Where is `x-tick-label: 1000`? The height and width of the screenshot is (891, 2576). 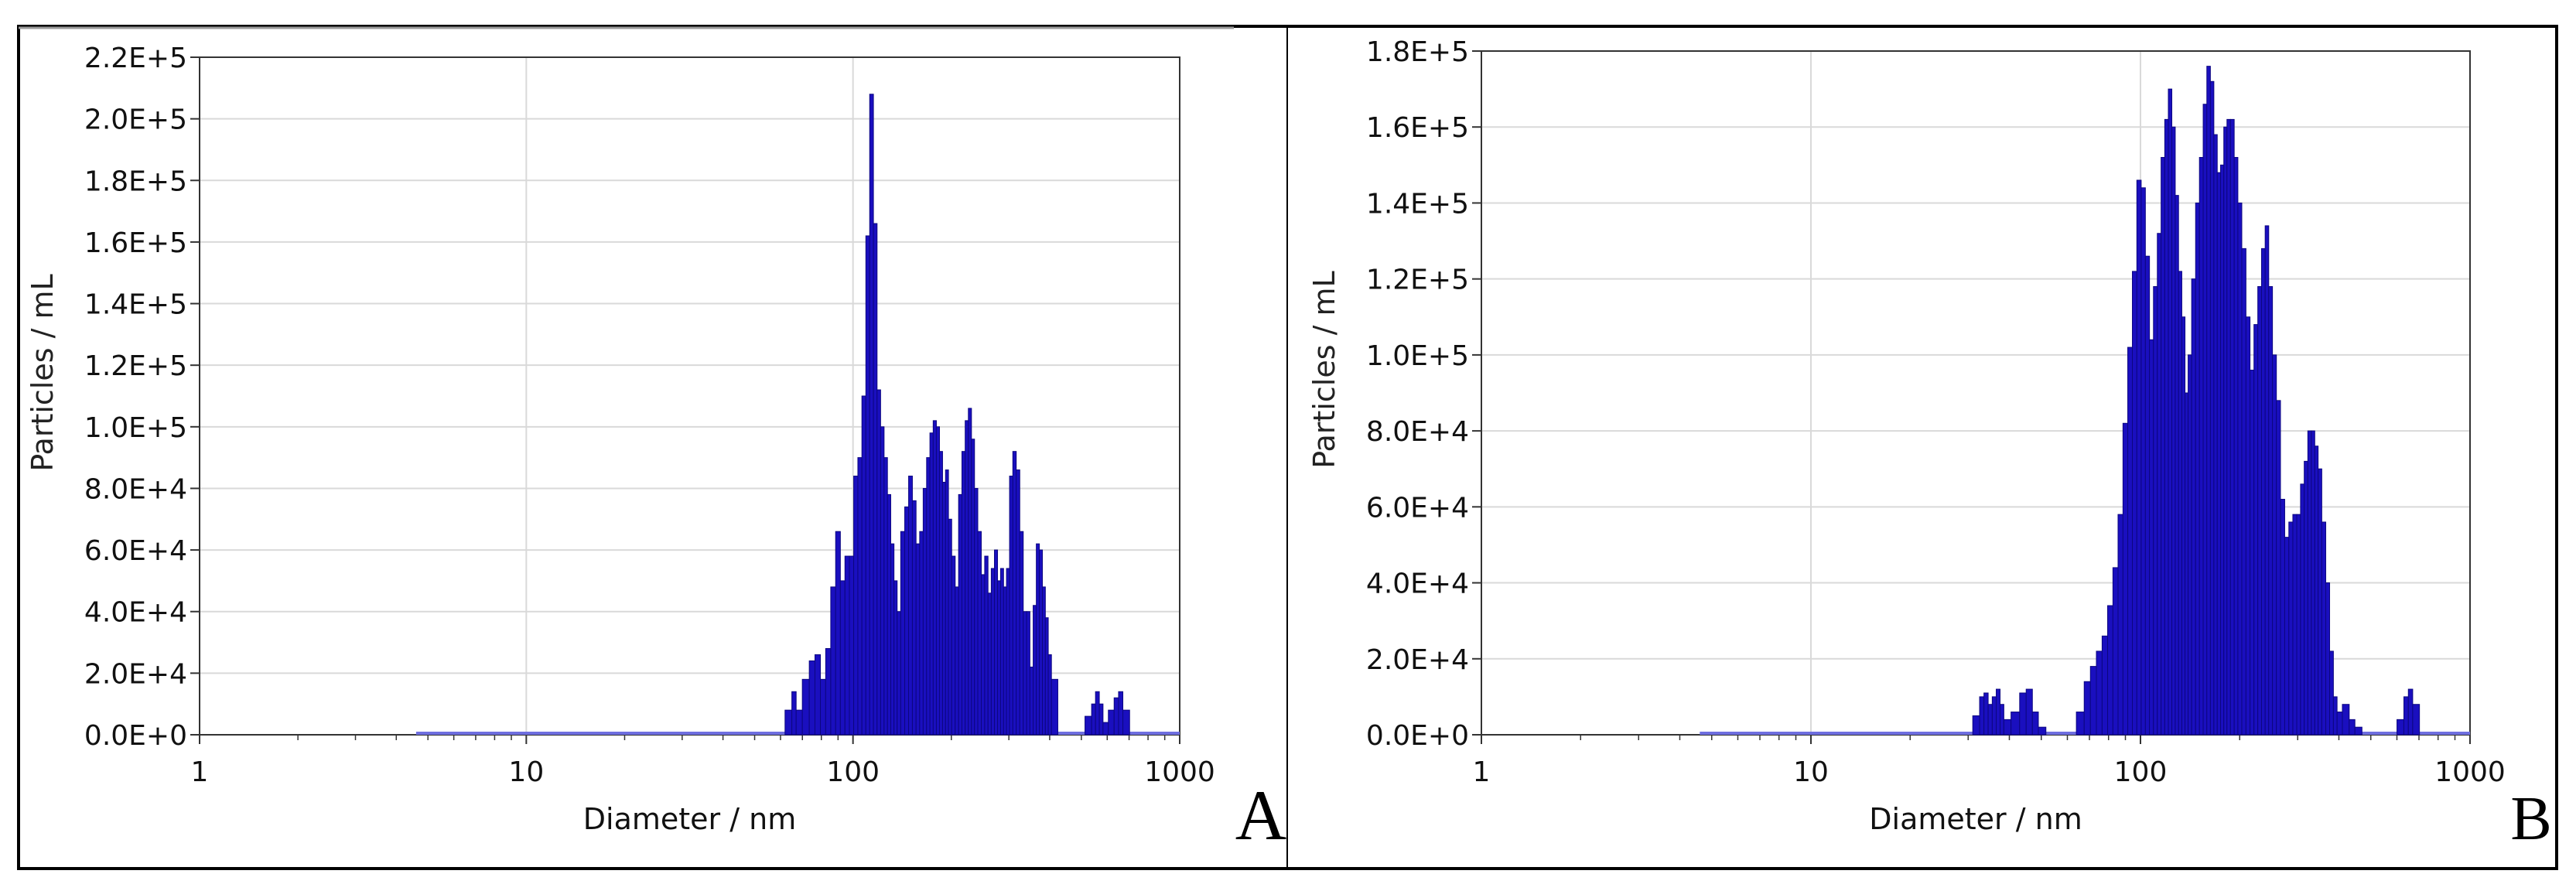 x-tick-label: 1000 is located at coordinates (2470, 772).